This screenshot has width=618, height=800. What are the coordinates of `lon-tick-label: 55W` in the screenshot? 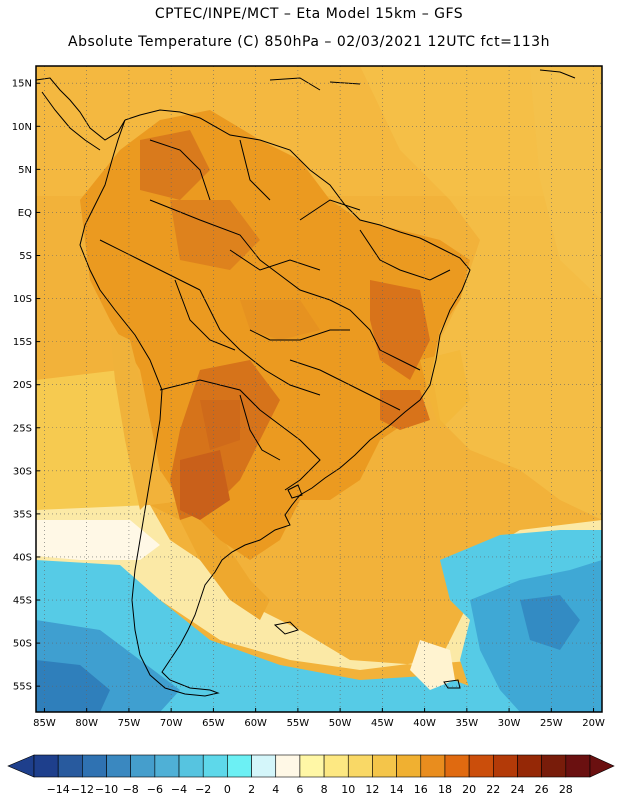 It's located at (298, 723).